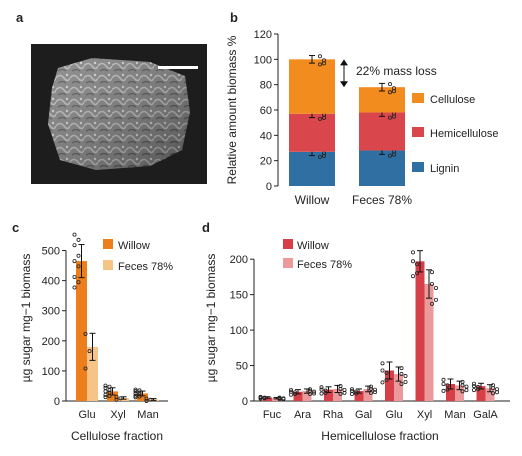 The image size is (522, 456). What do you see at coordinates (359, 396) in the screenshot?
I see `bar-willow-gal` at bounding box center [359, 396].